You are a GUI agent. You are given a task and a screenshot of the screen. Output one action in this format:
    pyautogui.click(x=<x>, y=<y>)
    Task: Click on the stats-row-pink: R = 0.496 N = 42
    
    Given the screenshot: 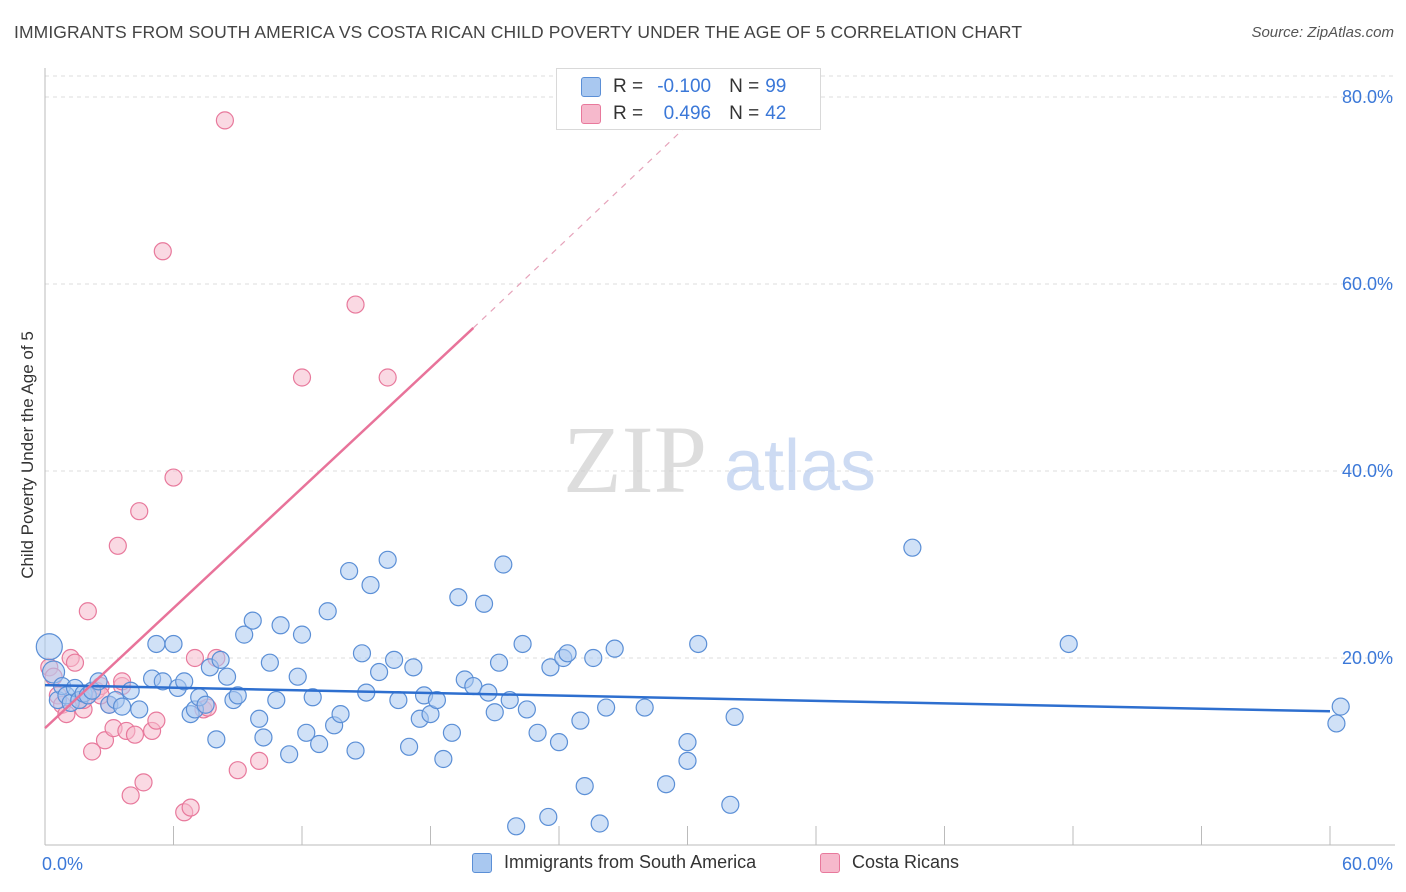 What is the action you would take?
    pyautogui.click(x=683, y=114)
    